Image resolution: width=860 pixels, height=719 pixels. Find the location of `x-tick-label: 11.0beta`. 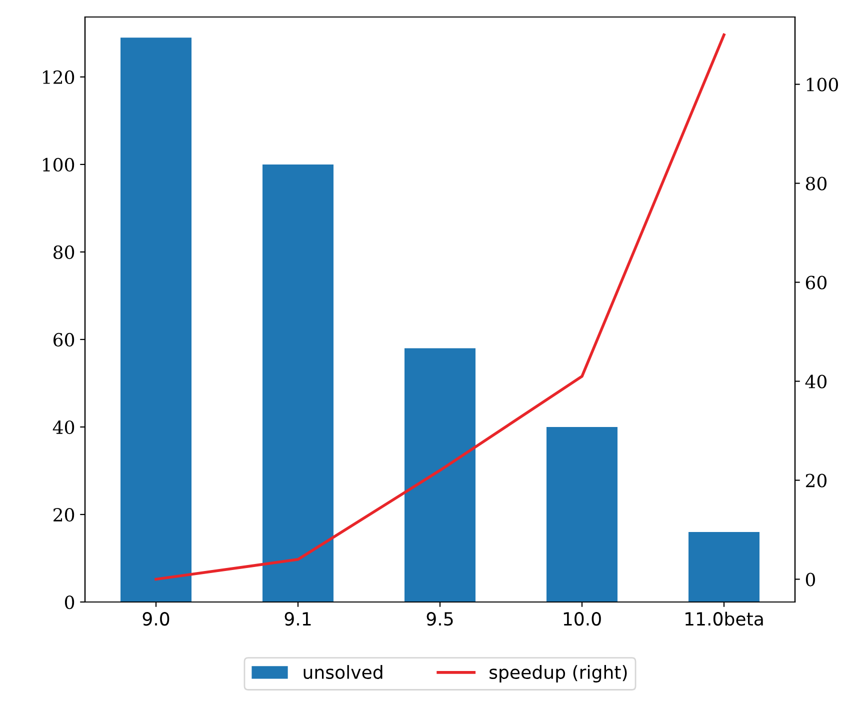

x-tick-label: 11.0beta is located at coordinates (724, 619).